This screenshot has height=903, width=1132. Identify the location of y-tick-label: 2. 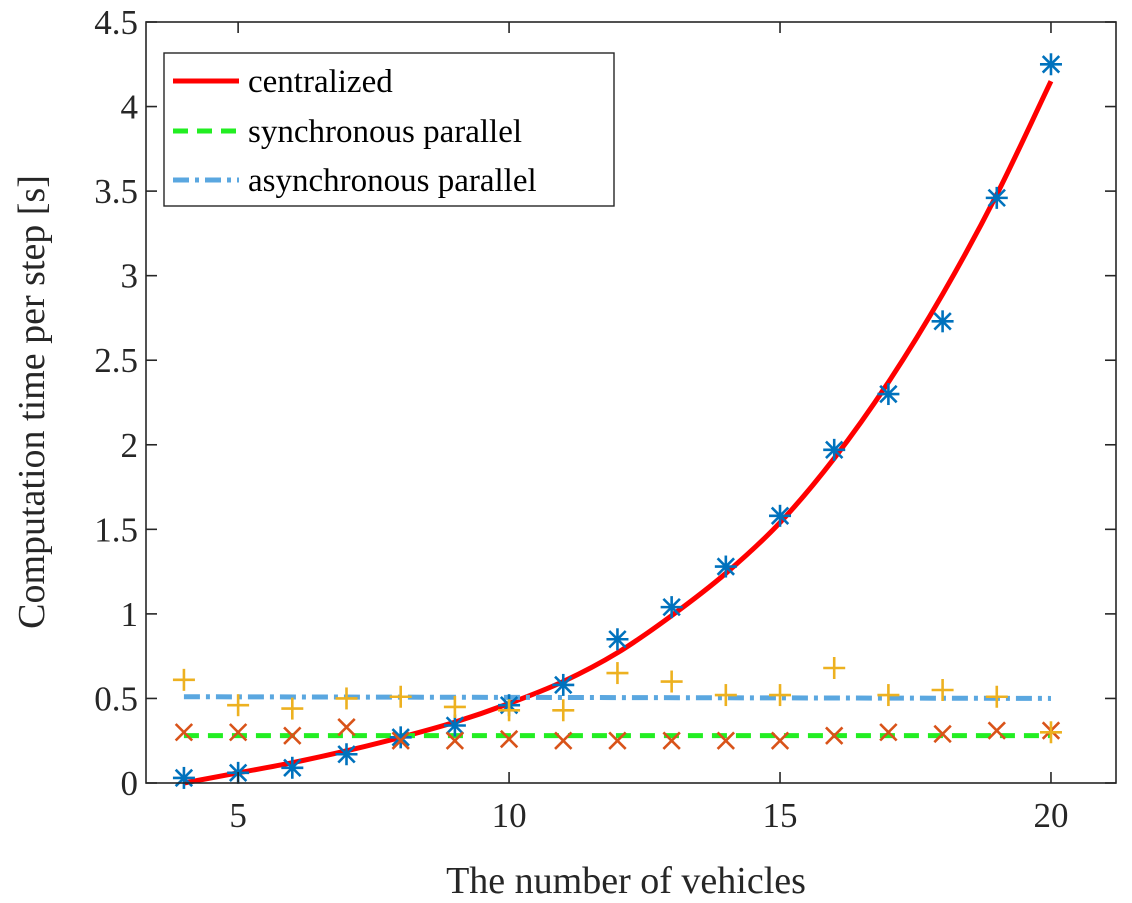
(130, 445).